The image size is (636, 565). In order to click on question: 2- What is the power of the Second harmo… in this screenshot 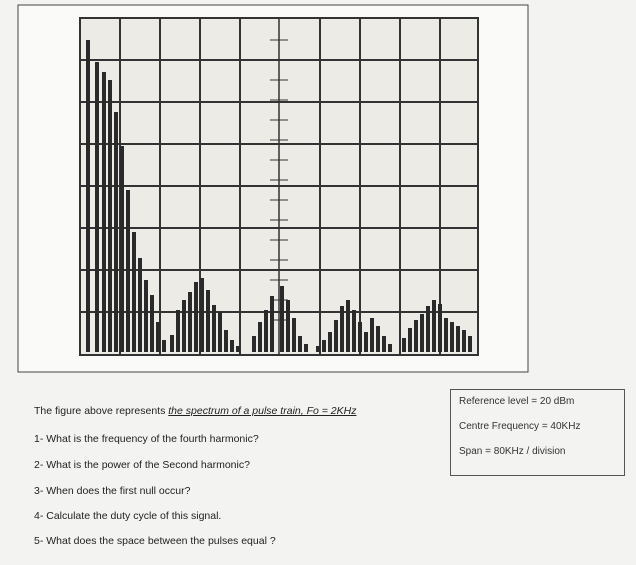, I will do `click(142, 465)`.